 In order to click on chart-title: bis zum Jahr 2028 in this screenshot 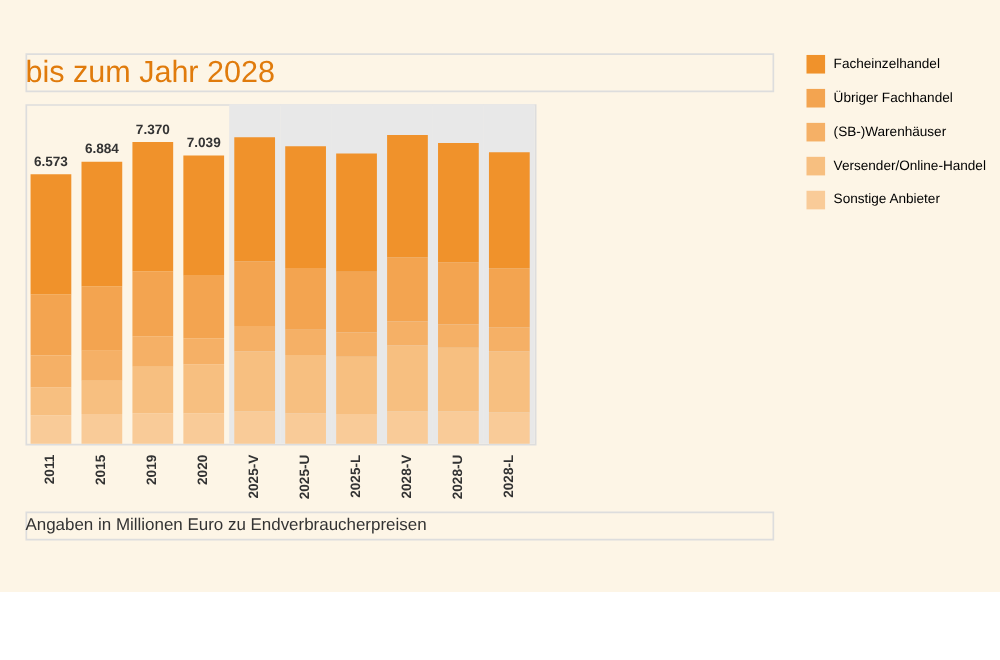, I will do `click(150, 73)`.